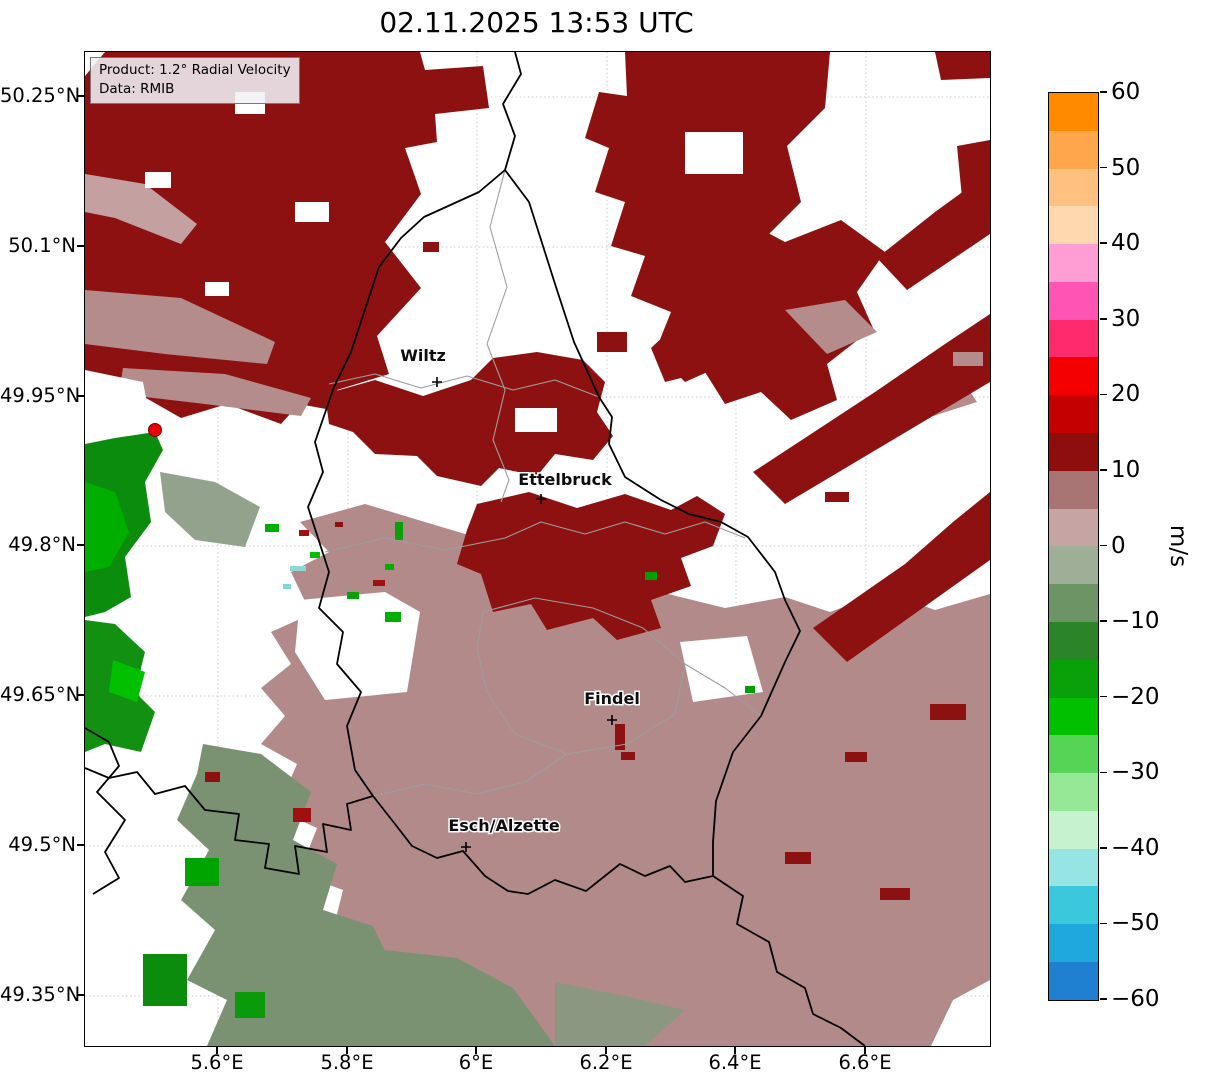  I want to click on colorbar-tick-value: −30, so click(1135, 772).